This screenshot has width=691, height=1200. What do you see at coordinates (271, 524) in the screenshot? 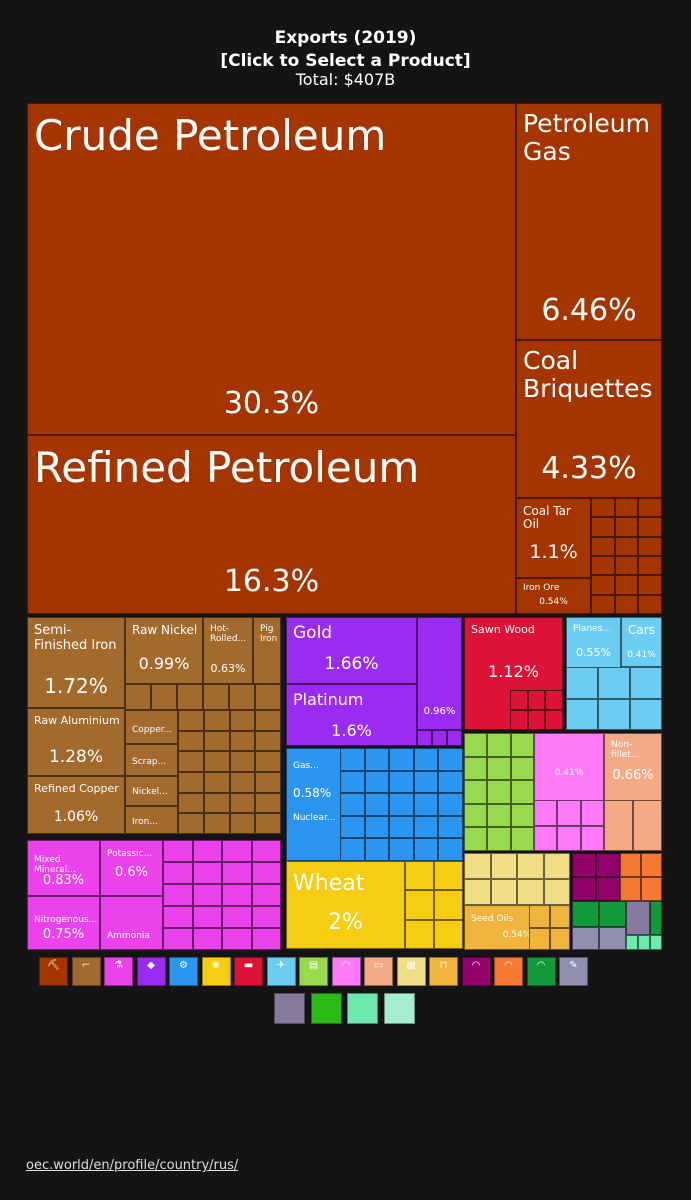
I see `tile-1: Refined Petroleum 16.3%` at bounding box center [271, 524].